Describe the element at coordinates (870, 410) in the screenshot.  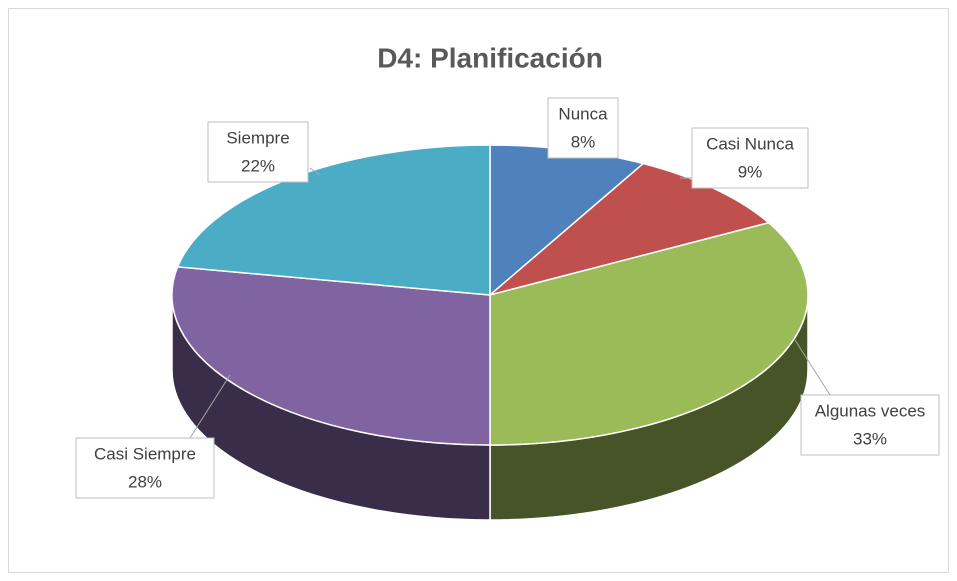
I see `data-label-category: Algunas veces` at that location.